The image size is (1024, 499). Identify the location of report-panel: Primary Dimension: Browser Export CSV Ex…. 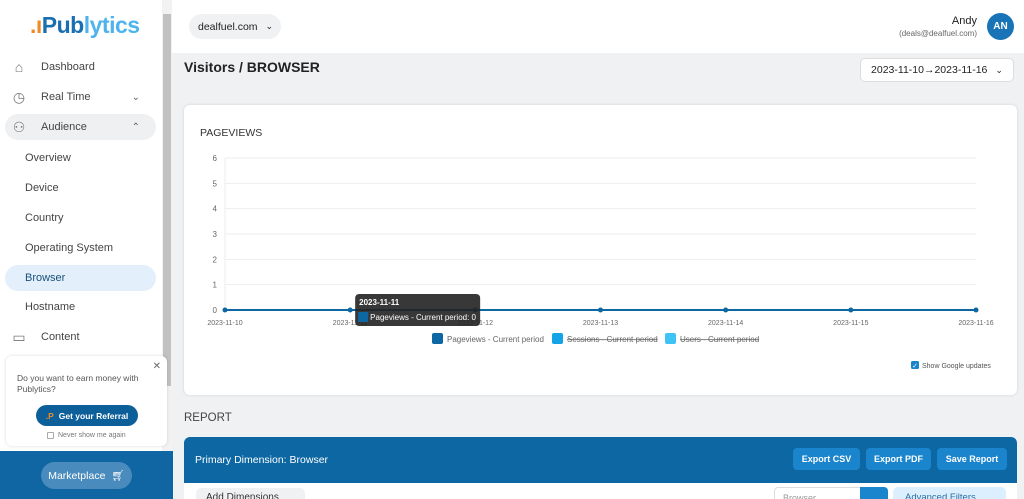
(600, 468).